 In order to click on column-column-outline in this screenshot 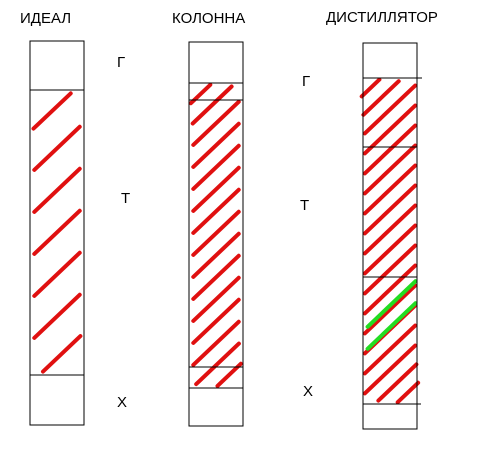, I will do `click(216, 234)`.